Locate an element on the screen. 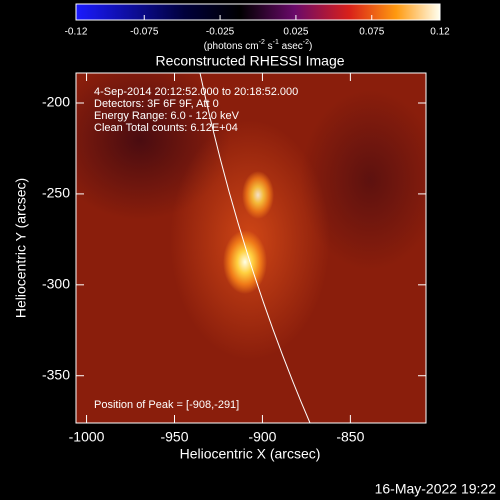  colorbar is located at coordinates (258, 12).